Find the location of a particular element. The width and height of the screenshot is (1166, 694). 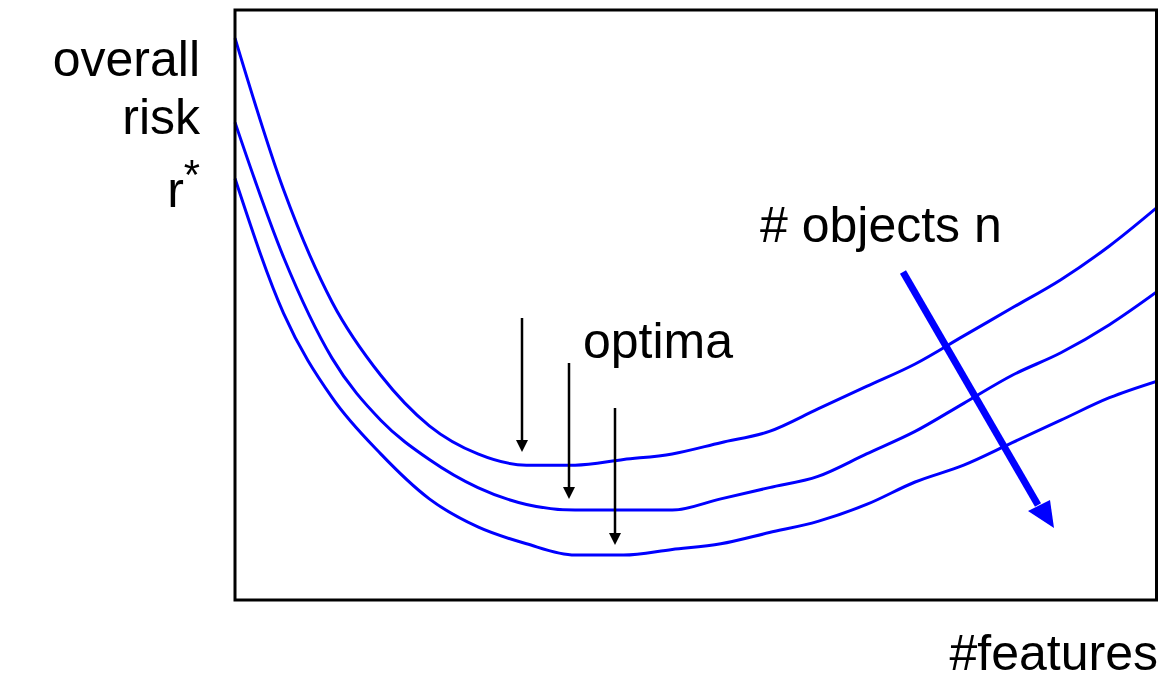

x-axis-title: #features is located at coordinates (1053, 653).